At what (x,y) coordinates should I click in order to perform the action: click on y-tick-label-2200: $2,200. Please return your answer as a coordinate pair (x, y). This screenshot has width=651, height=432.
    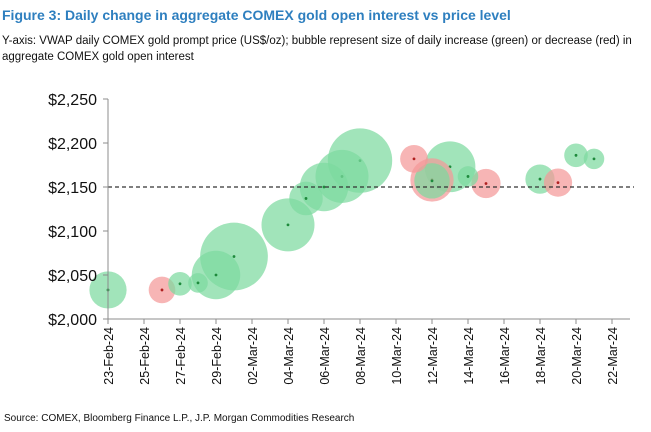
    Looking at the image, I should click on (72, 144).